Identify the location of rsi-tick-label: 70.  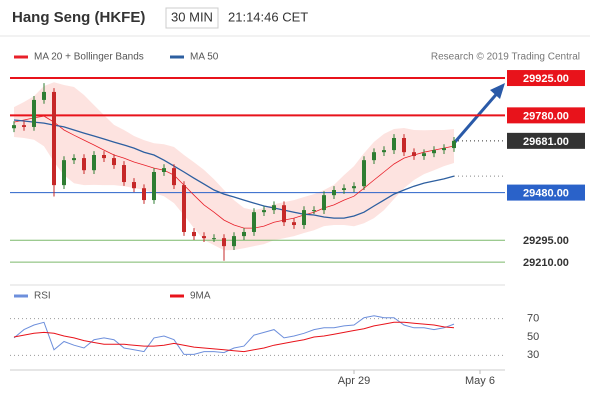
(533, 319).